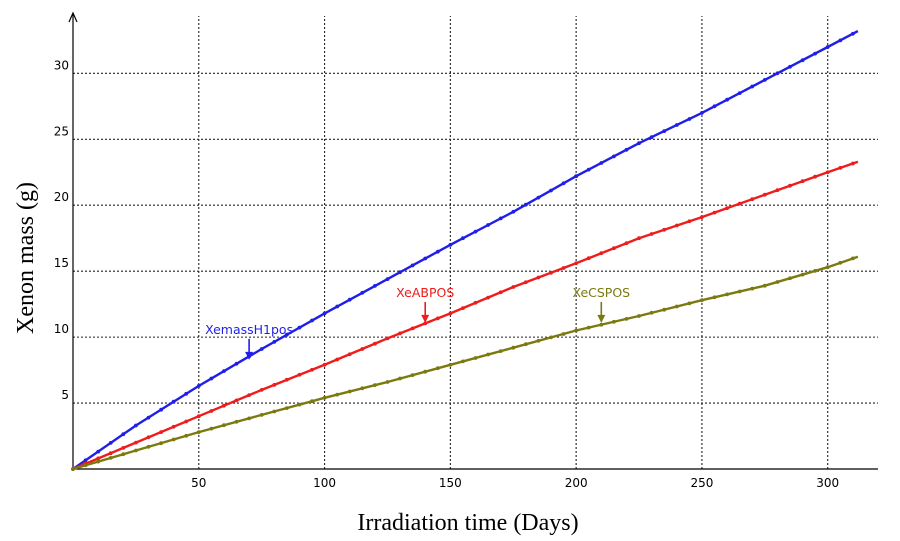 Image resolution: width=900 pixels, height=541 pixels. Describe the element at coordinates (61, 197) in the screenshot. I see `y-tick-label: 20` at that location.